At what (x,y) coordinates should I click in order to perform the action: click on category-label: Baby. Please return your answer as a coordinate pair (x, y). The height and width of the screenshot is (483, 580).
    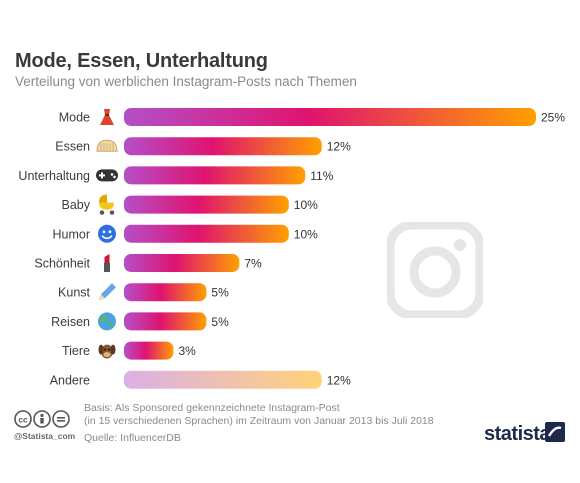
    Looking at the image, I should click on (76, 205).